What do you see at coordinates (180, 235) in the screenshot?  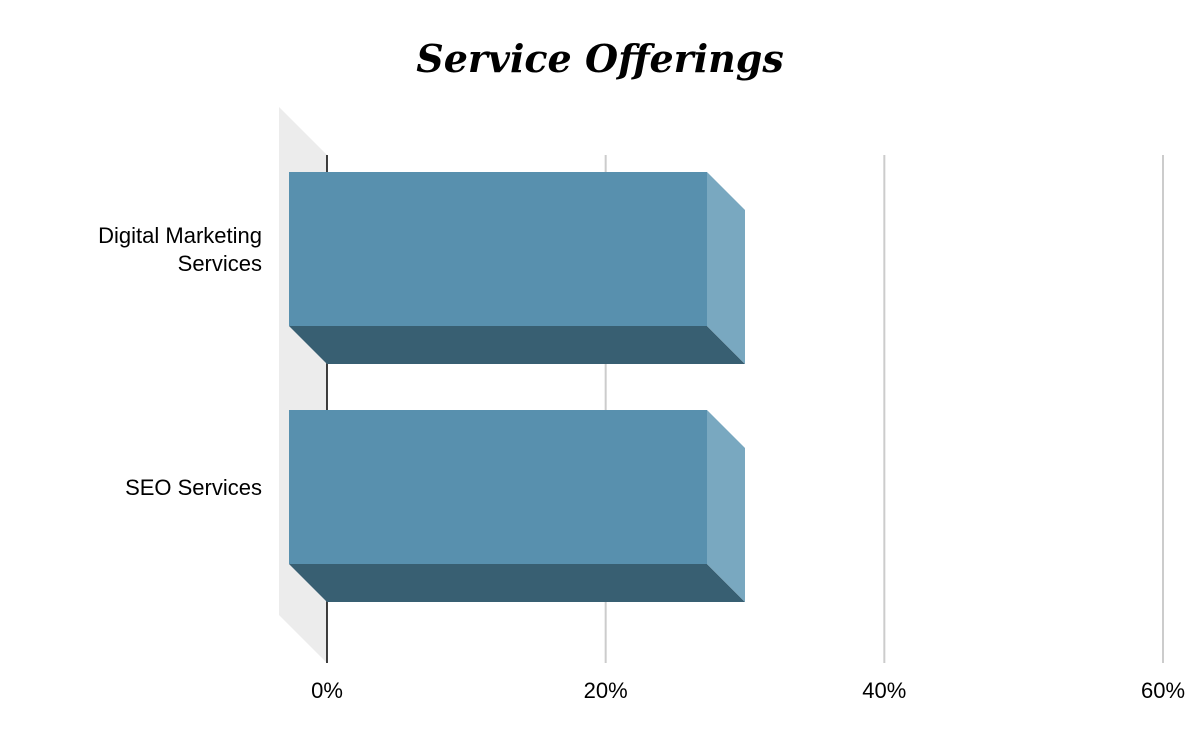 I see `category-label: Digital Marketing` at bounding box center [180, 235].